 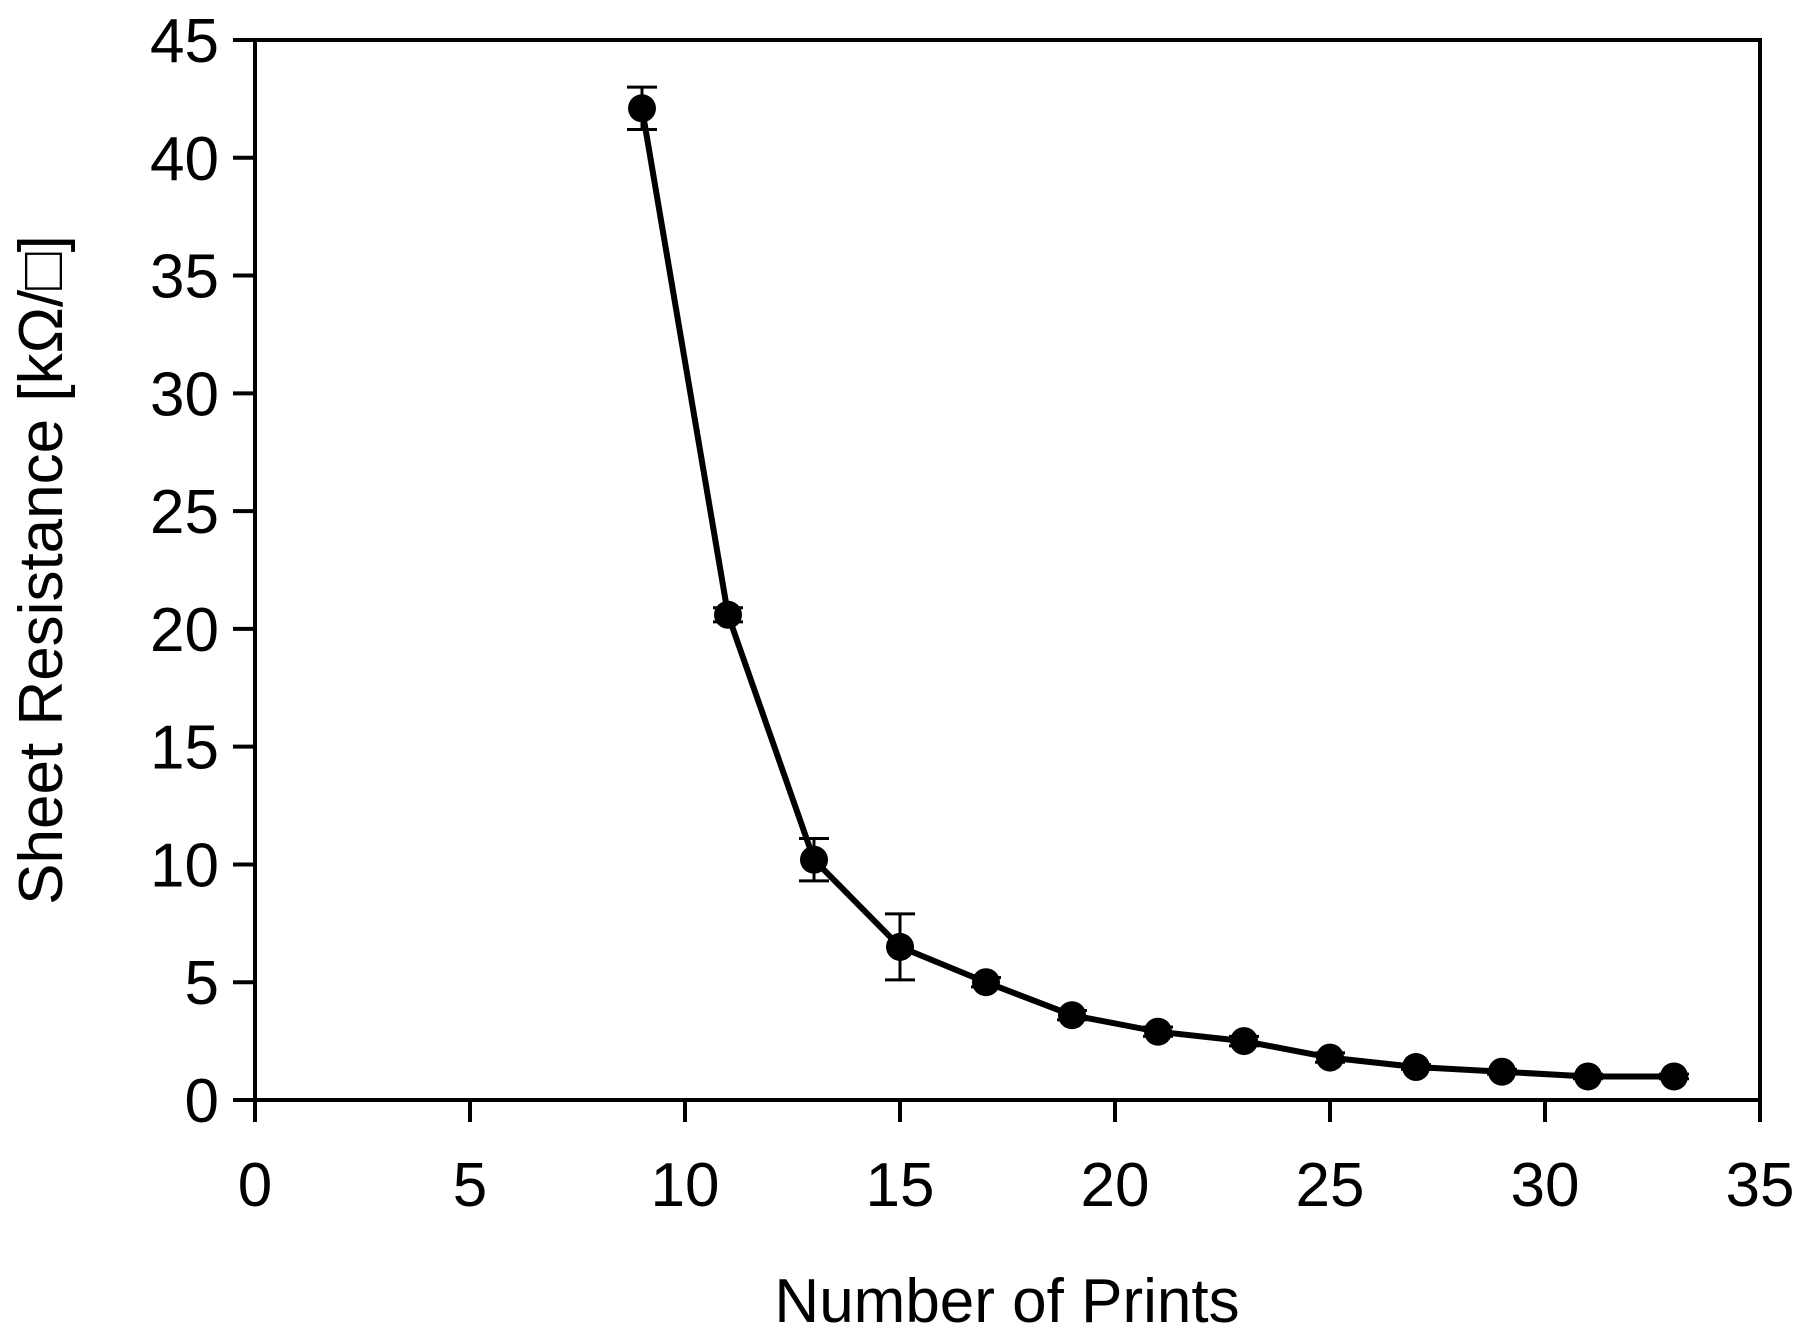 I want to click on y-tick-label: 25, so click(x=184, y=512).